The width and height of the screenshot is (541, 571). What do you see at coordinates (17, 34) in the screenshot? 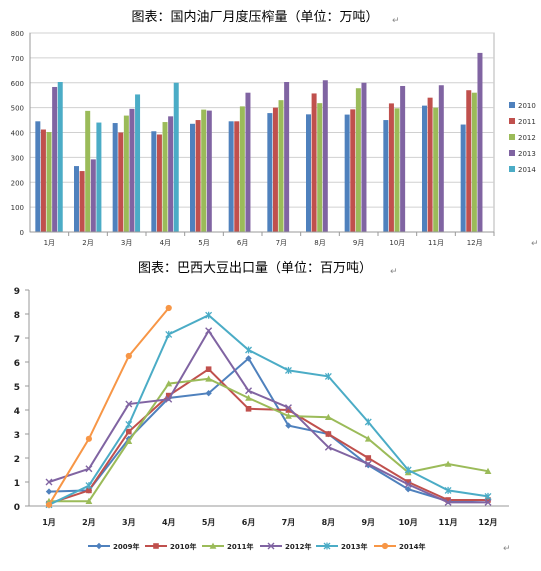
I see `y-tick-label: 800` at bounding box center [17, 34].